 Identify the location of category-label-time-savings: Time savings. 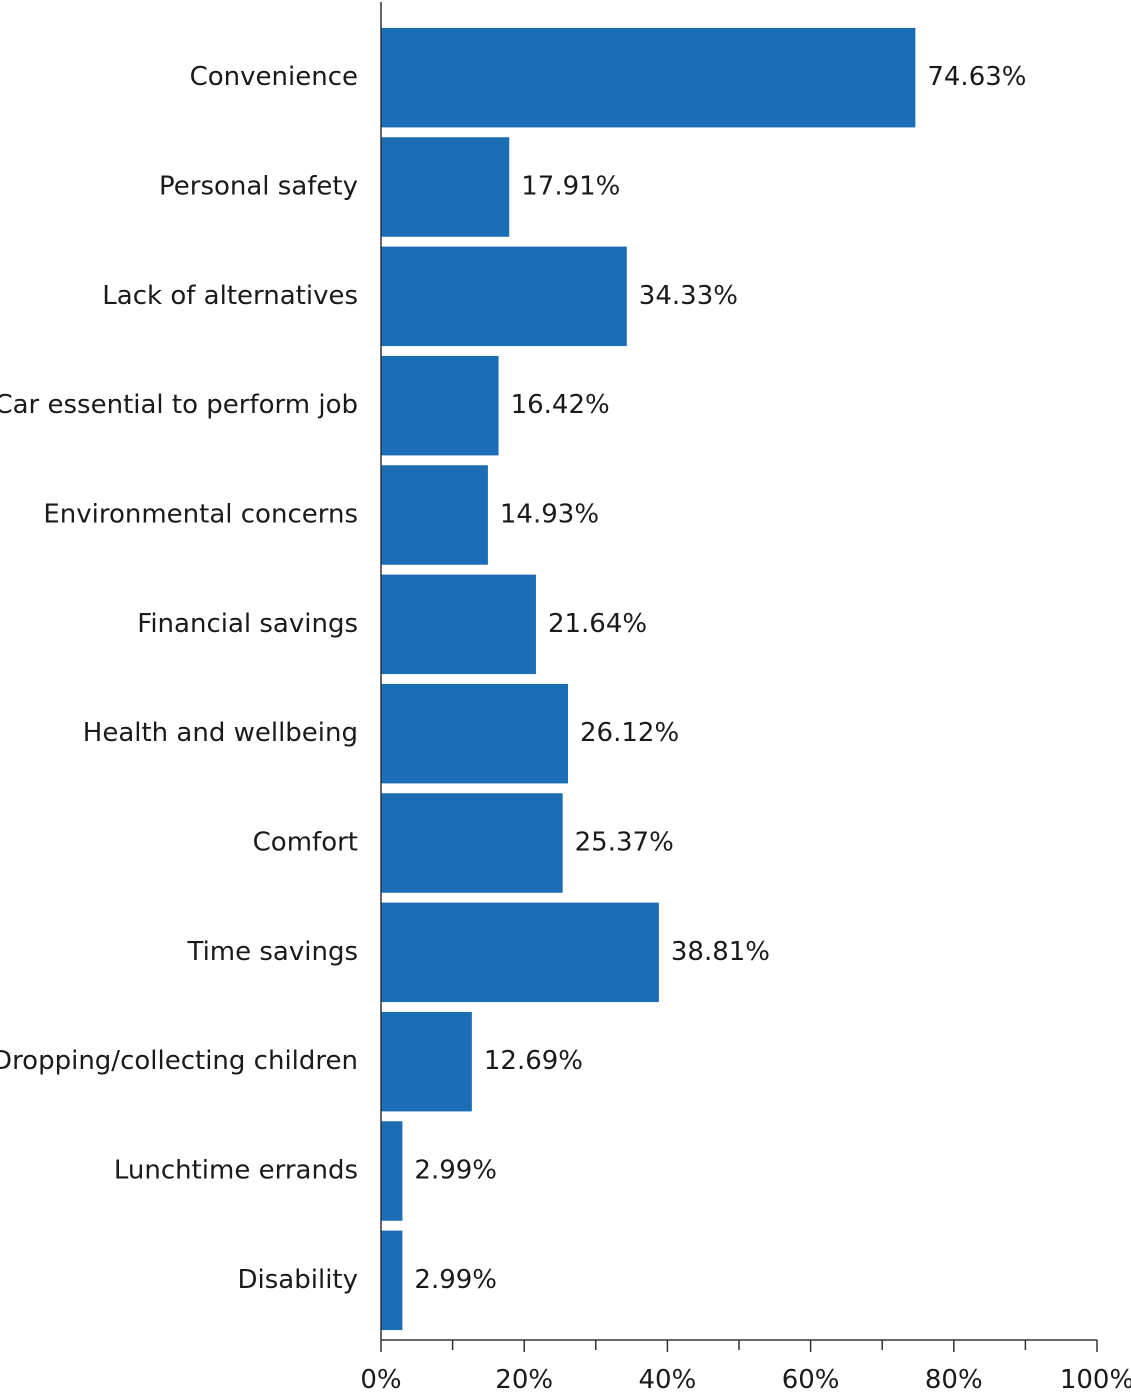
(272, 952).